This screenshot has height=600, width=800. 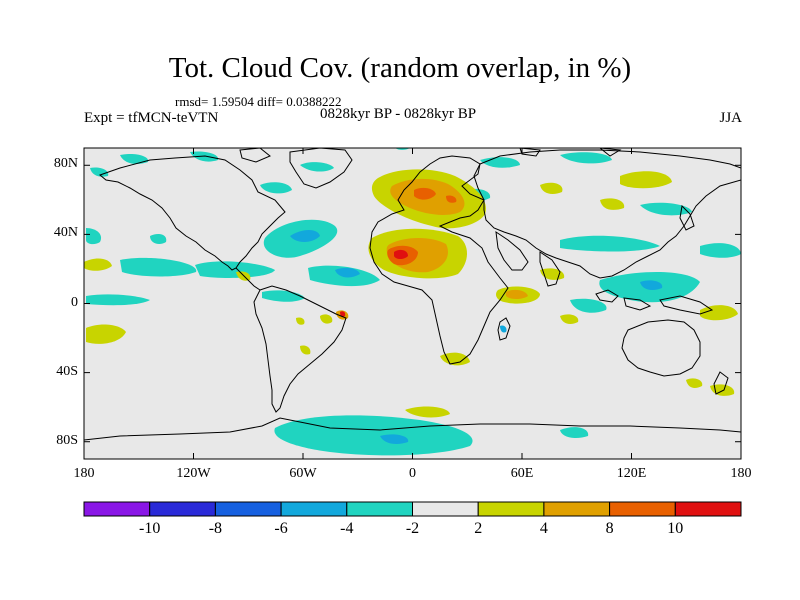 What do you see at coordinates (504, 329) in the screenshot?
I see `madagascar-outline` at bounding box center [504, 329].